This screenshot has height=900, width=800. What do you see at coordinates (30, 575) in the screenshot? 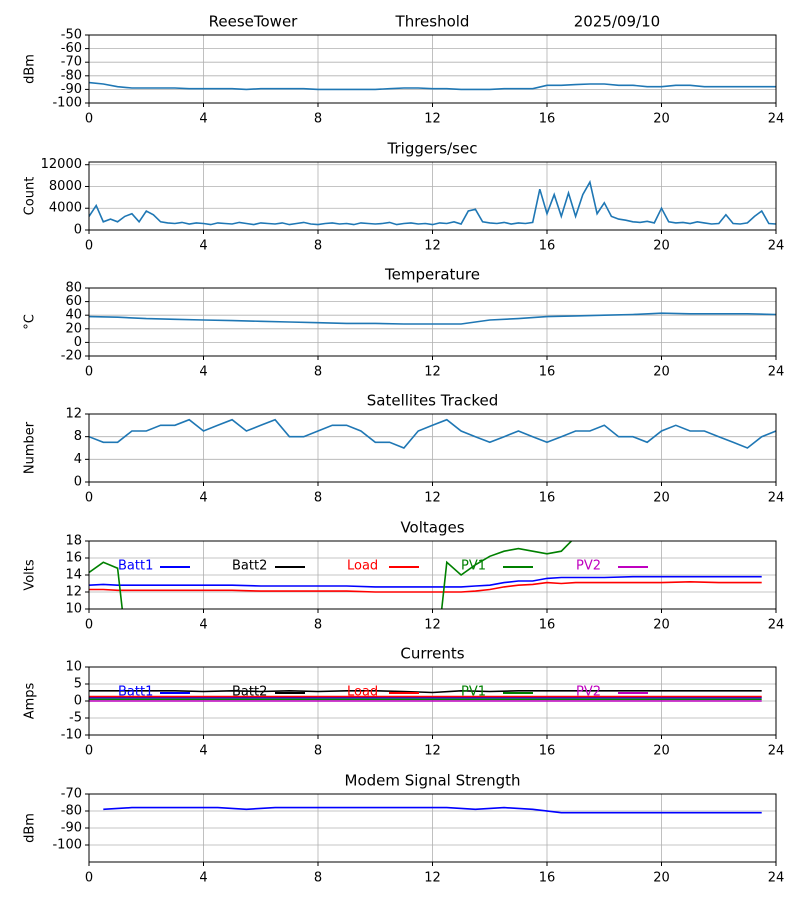
I see `y-axis-label: Volts` at bounding box center [30, 575].